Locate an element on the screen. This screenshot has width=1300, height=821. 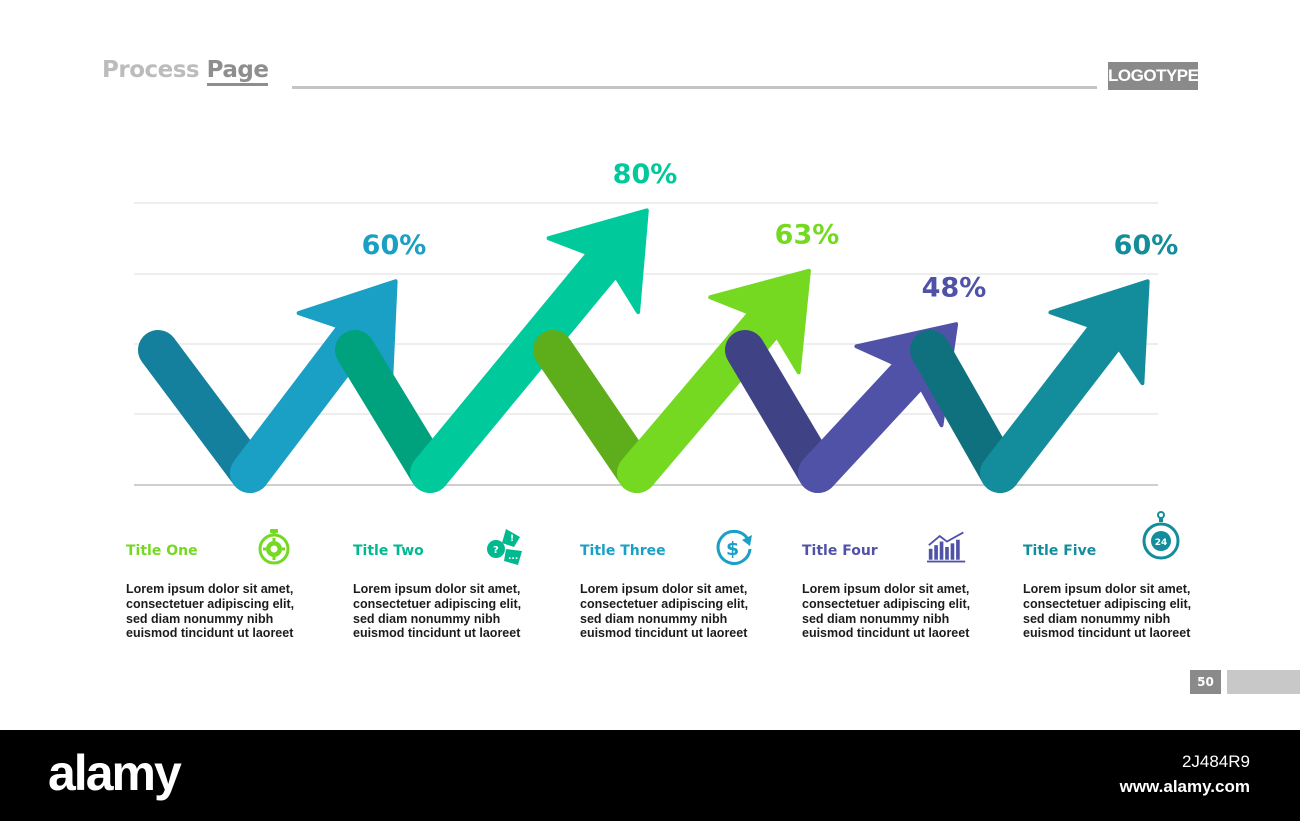
page-title: Process Page is located at coordinates (185, 71).